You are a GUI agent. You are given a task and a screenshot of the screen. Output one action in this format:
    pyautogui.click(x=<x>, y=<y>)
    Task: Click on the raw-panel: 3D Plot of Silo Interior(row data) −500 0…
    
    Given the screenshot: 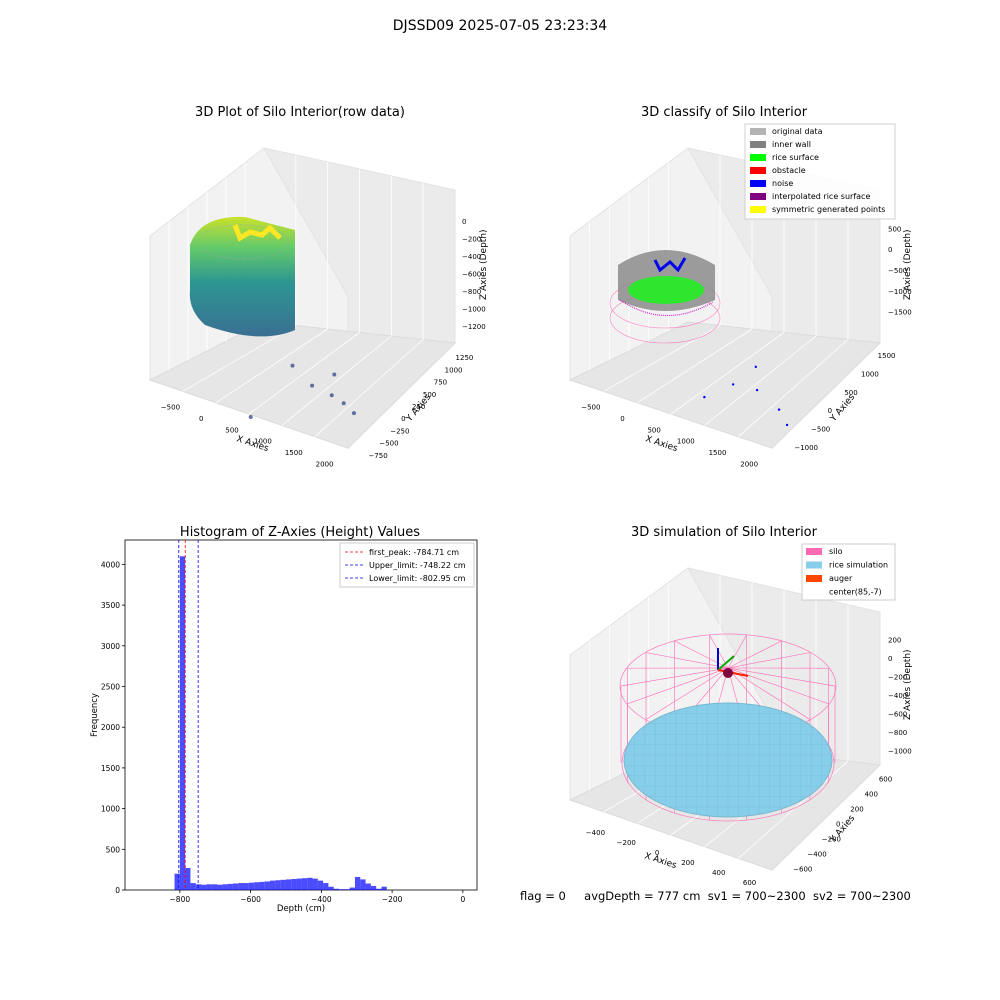 What is the action you would take?
    pyautogui.click(x=318, y=286)
    